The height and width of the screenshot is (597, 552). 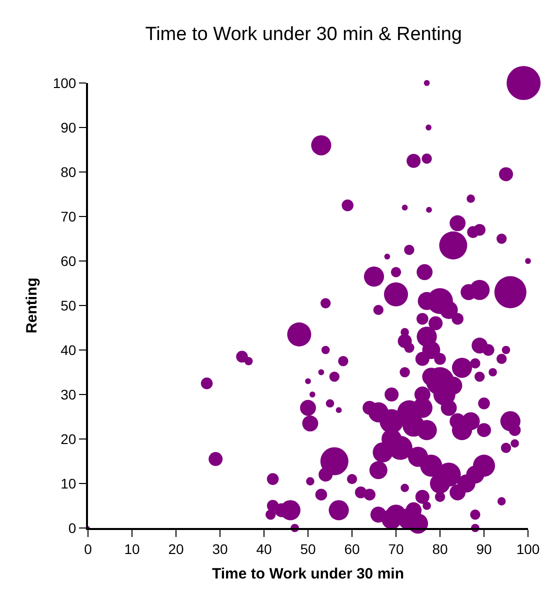 What do you see at coordinates (352, 548) in the screenshot?
I see `x-tick-label: 60` at bounding box center [352, 548].